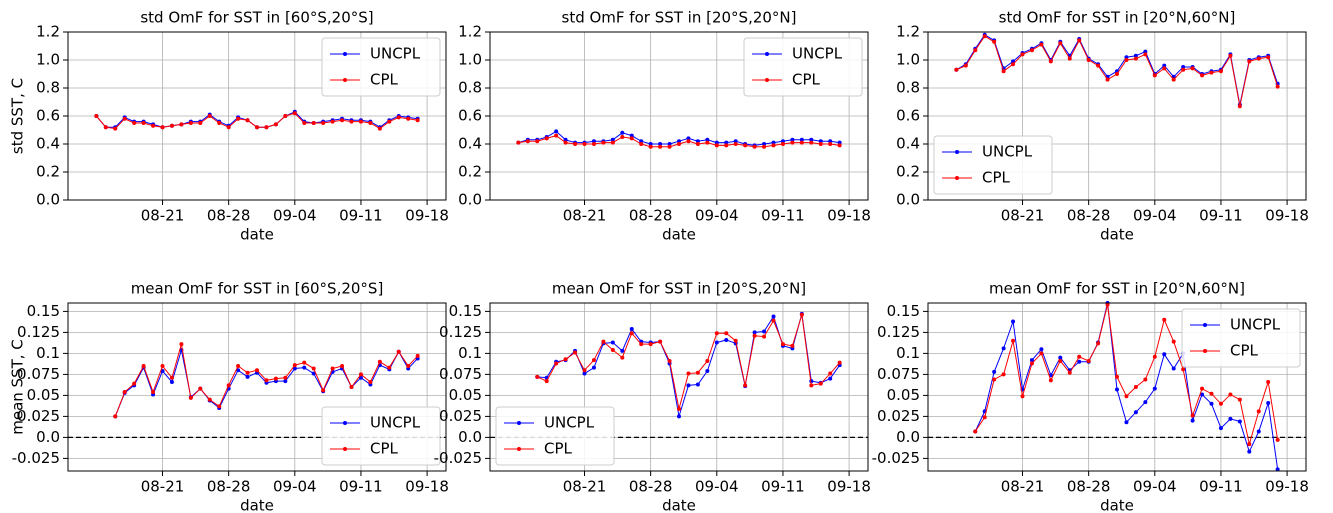 Image resolution: width=1333 pixels, height=513 pixels. What do you see at coordinates (48, 32) in the screenshot?
I see `y-tick-label: 1.2` at bounding box center [48, 32].